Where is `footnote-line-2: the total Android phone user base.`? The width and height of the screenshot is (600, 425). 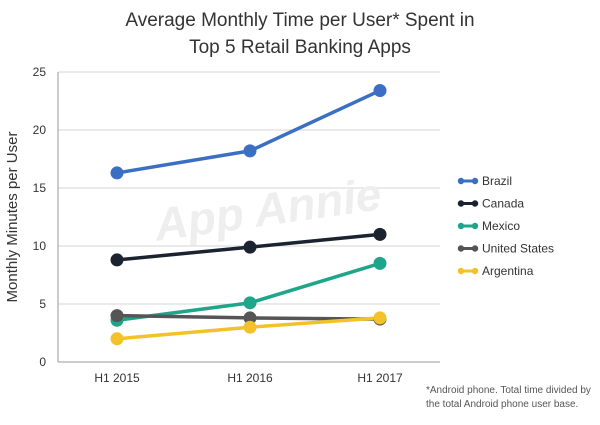
footnote-line-2: the total Android phone user base. is located at coordinates (502, 404).